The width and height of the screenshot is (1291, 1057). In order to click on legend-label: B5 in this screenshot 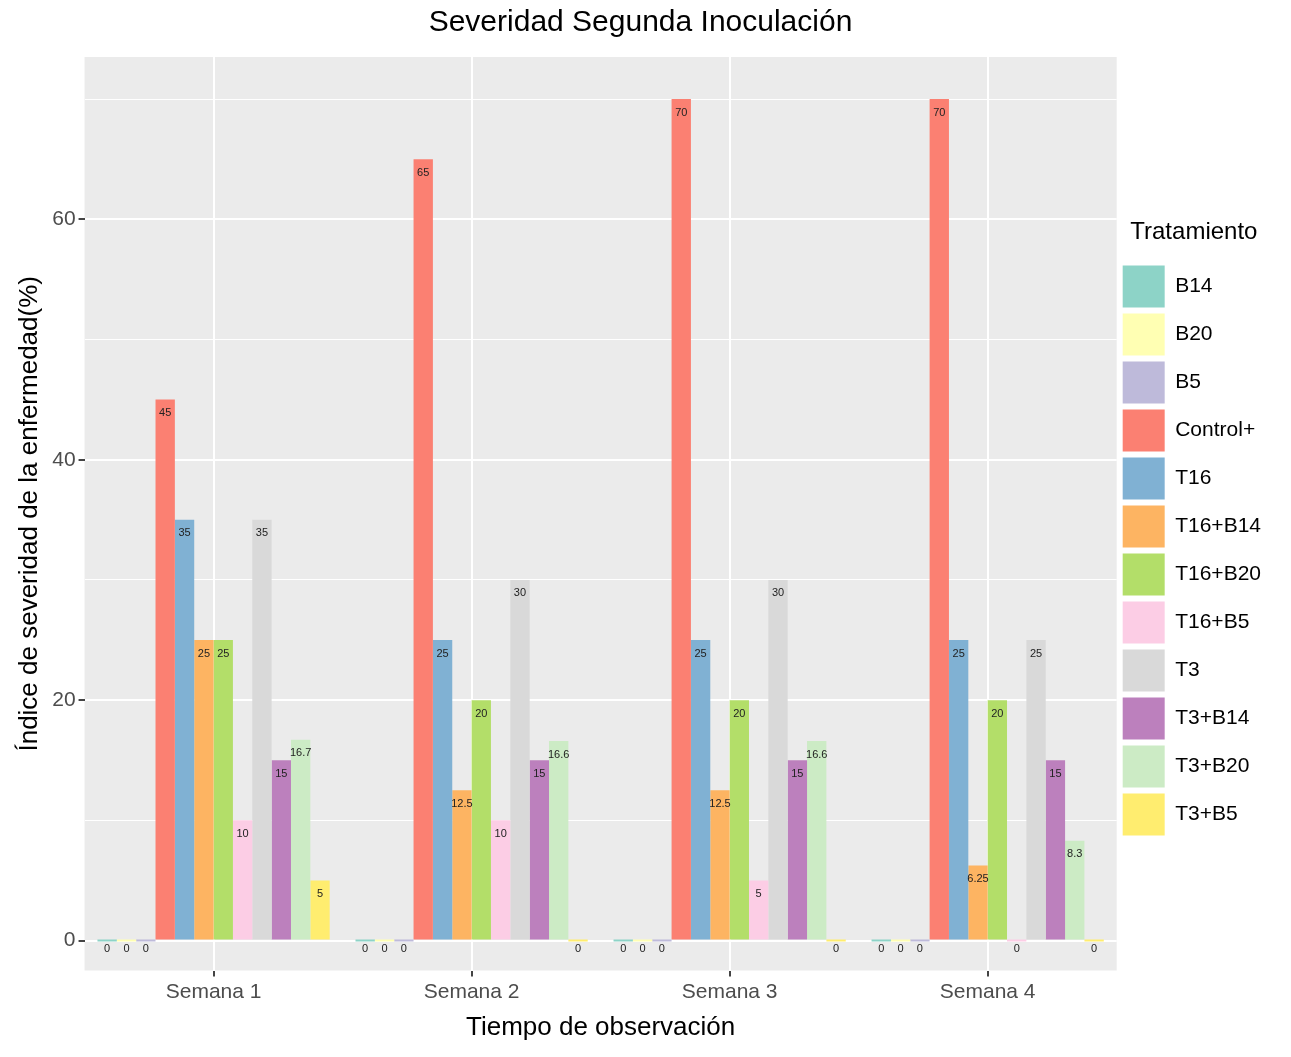, I will do `click(1188, 381)`.